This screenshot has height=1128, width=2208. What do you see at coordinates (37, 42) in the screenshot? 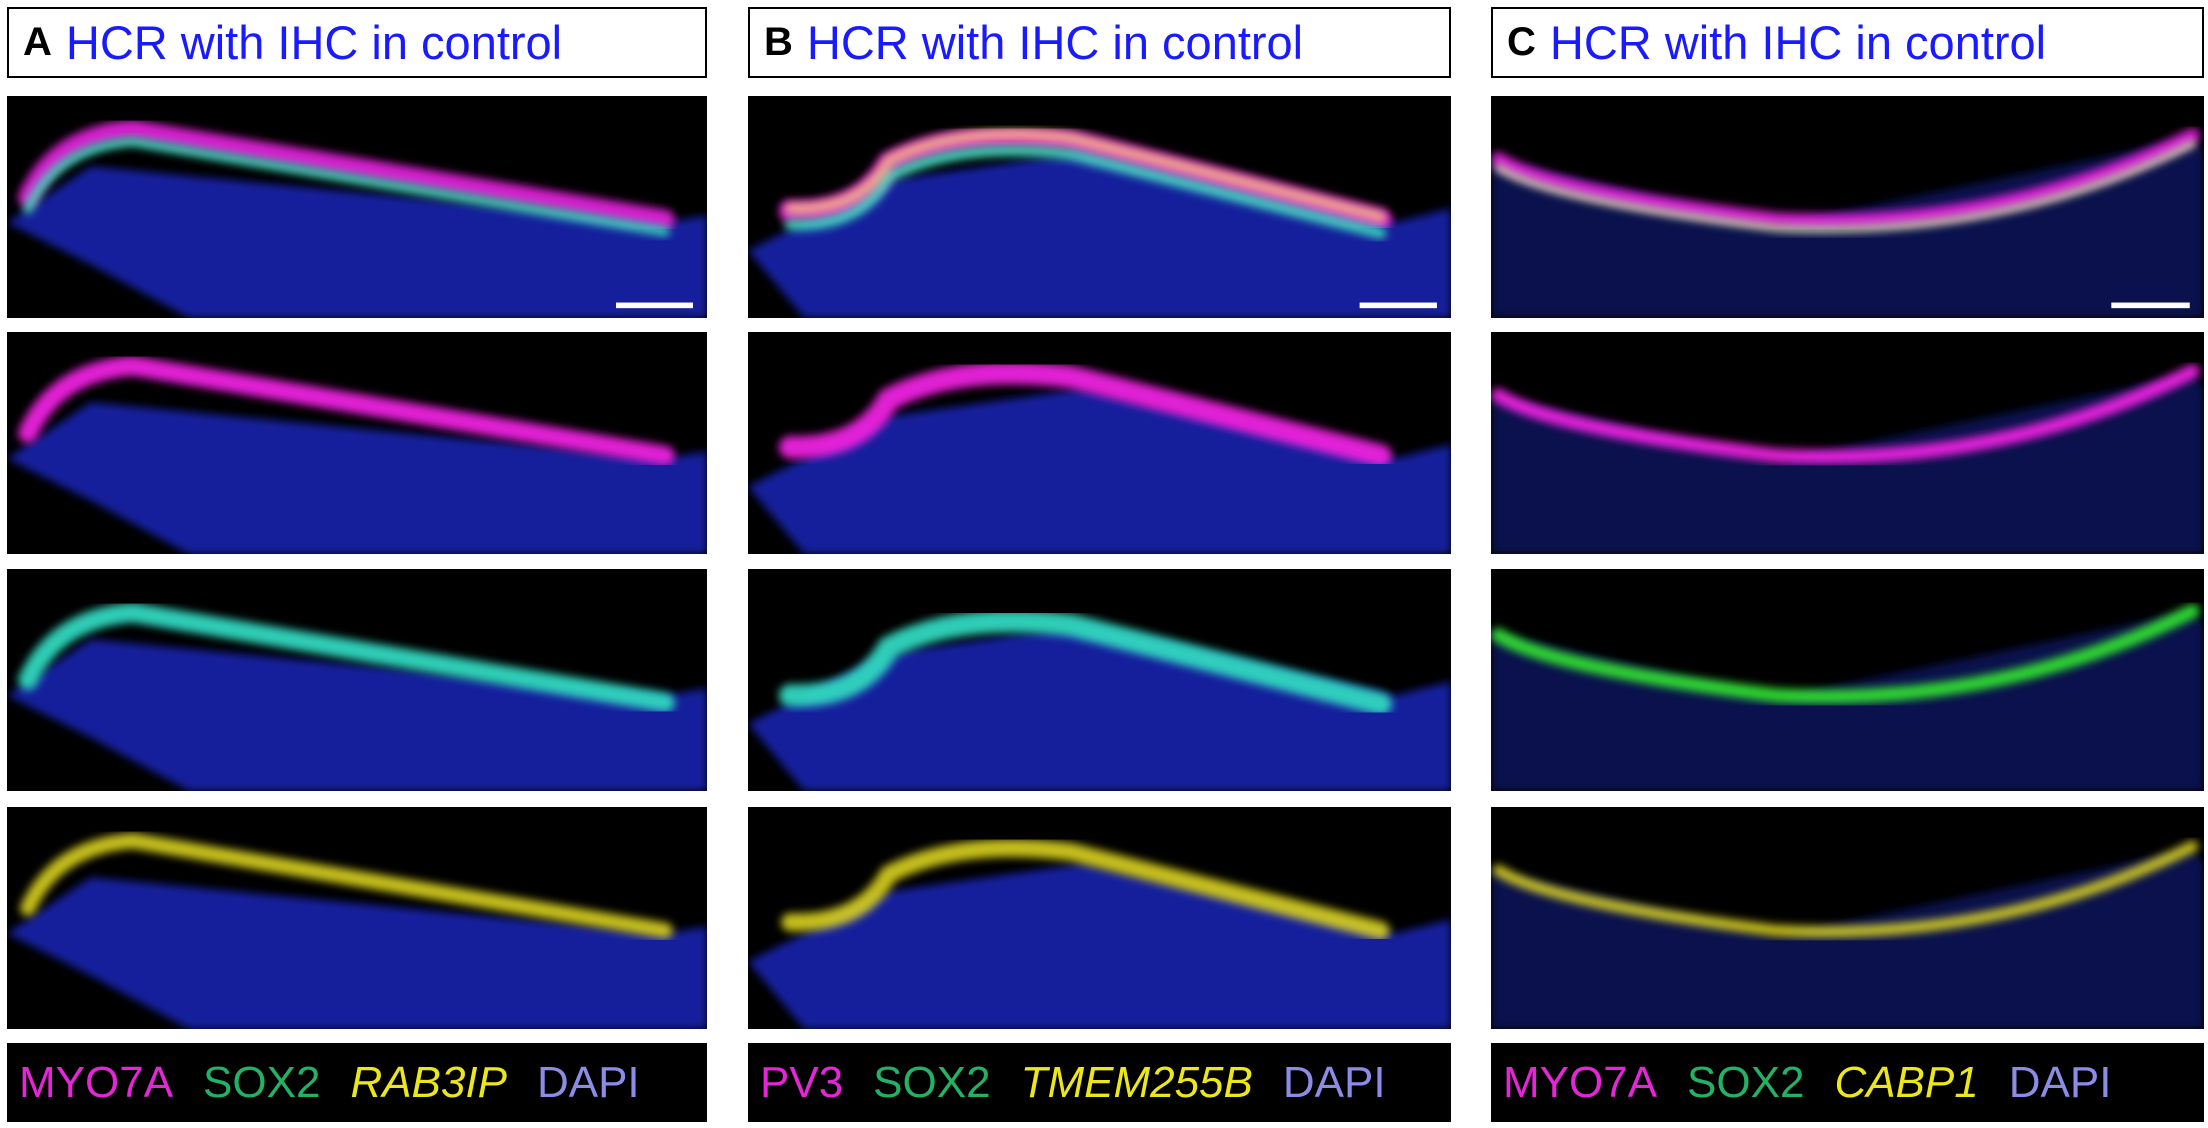
I see `panel-letter: A` at bounding box center [37, 42].